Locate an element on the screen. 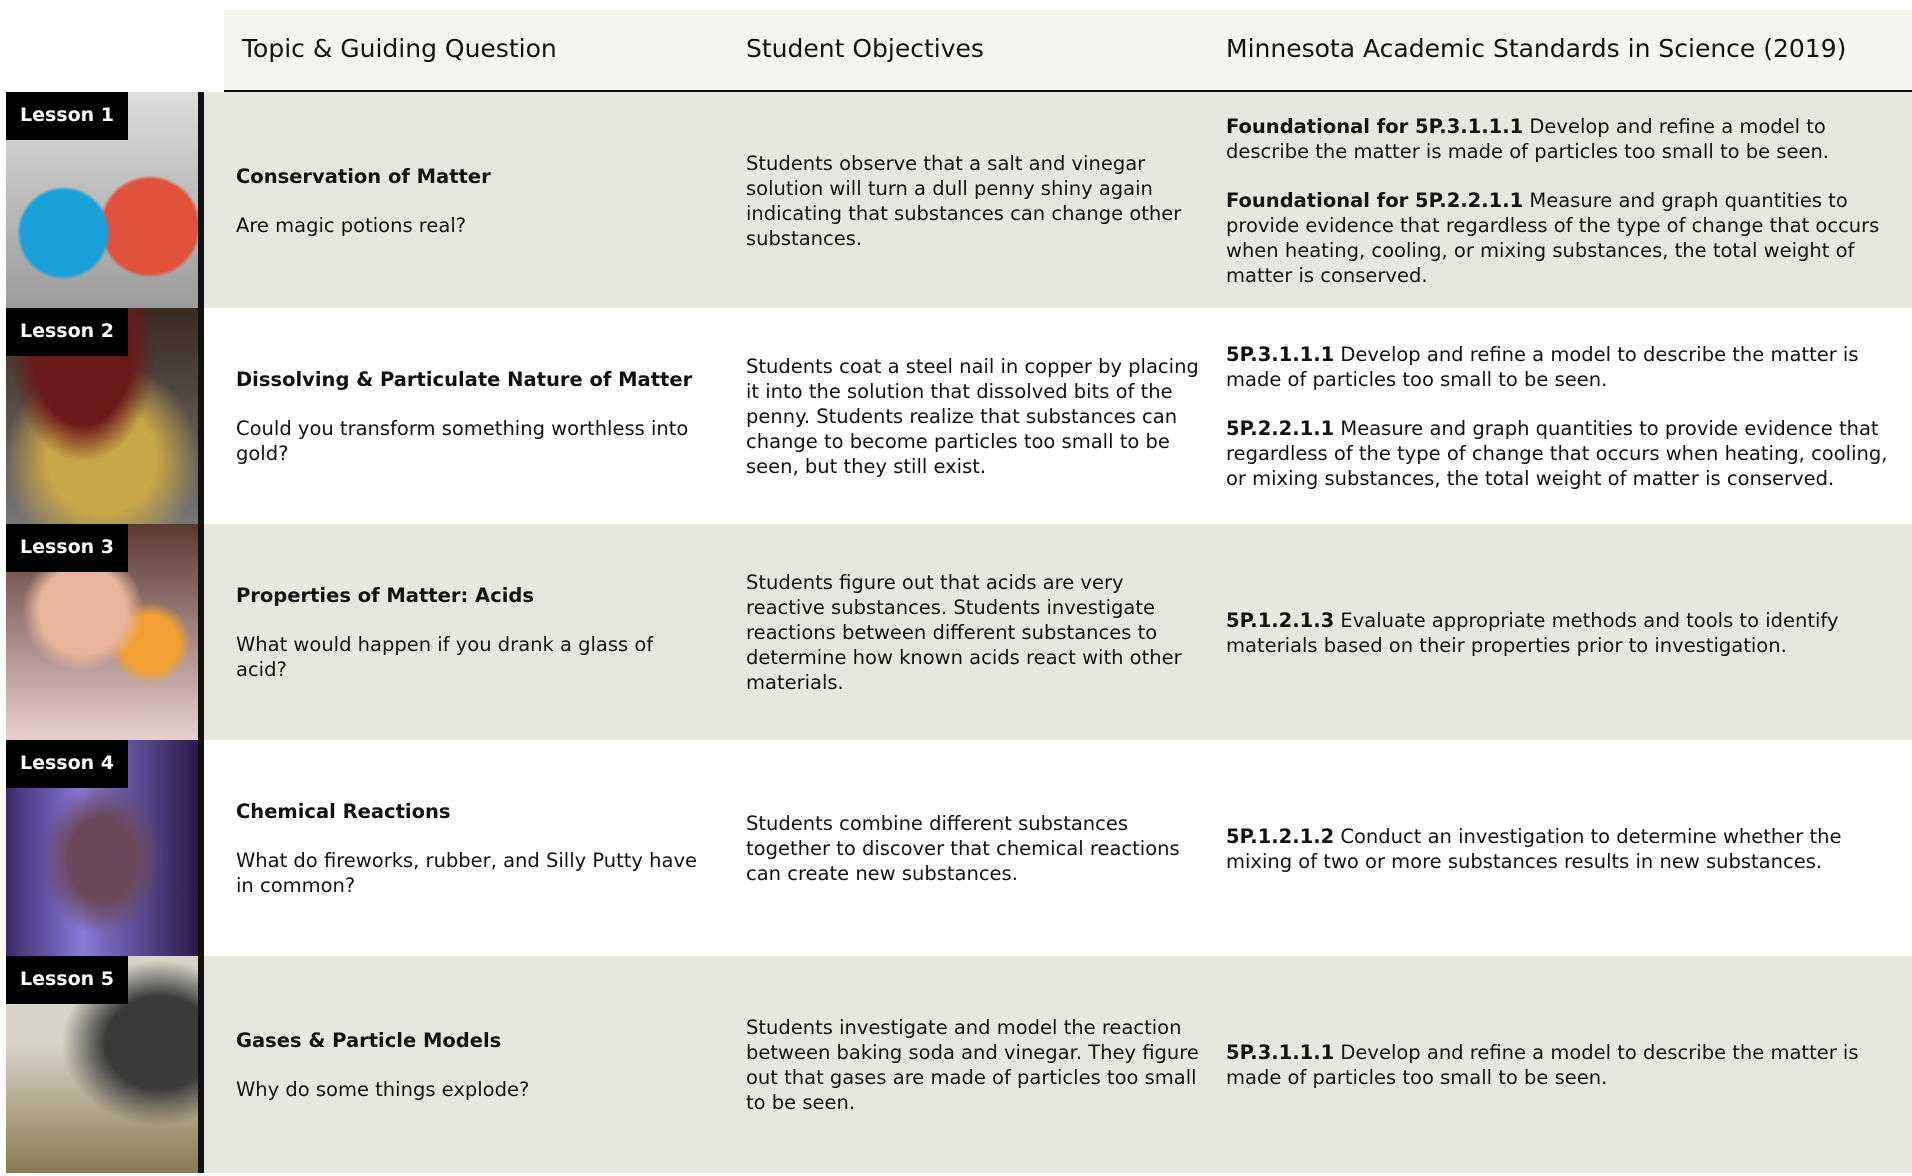  standard-code: 5P.1.2.1.3 is located at coordinates (1280, 620).